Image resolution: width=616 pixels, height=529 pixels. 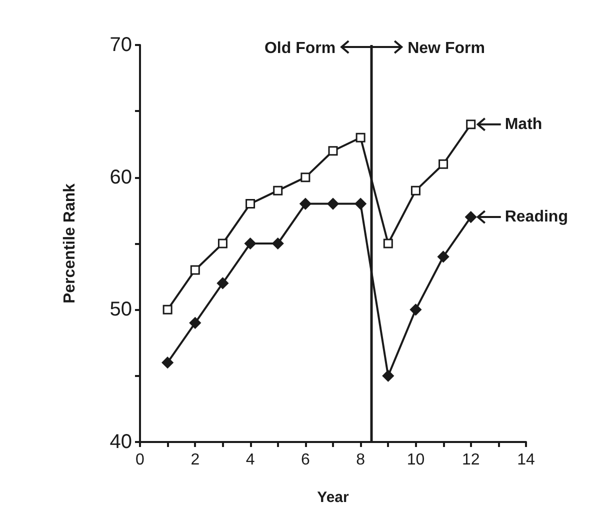 What do you see at coordinates (446, 48) in the screenshot?
I see `annotation: New Form` at bounding box center [446, 48].